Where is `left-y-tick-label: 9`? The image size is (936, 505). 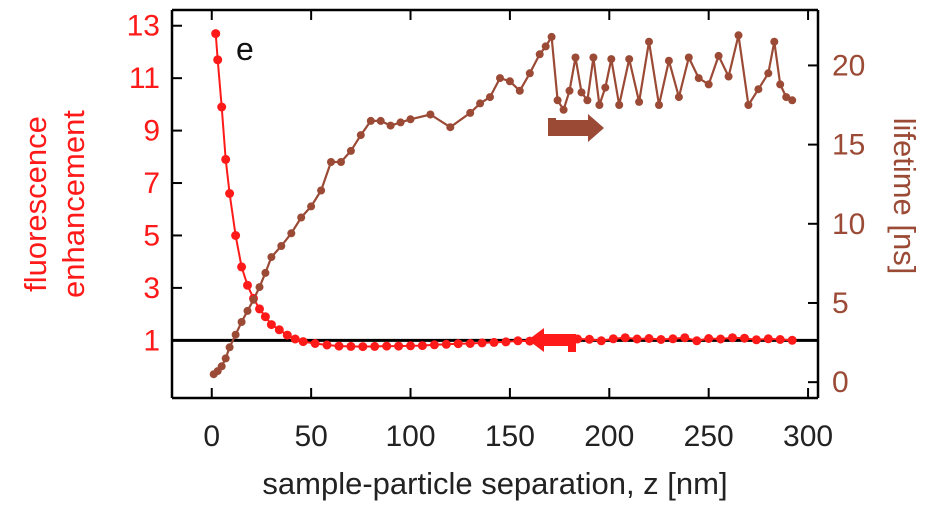
left-y-tick-label: 9 is located at coordinates (151, 131).